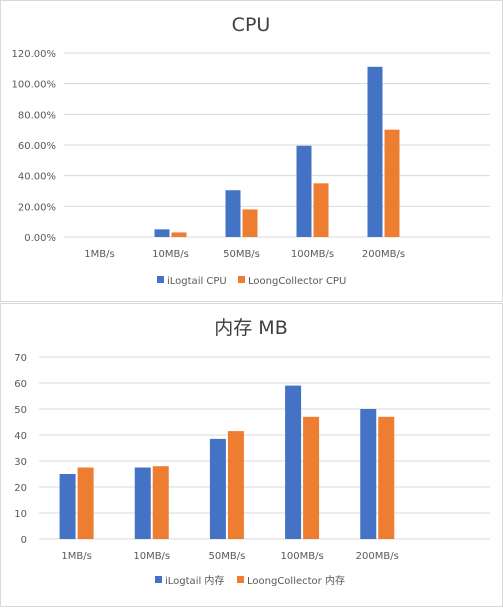 This screenshot has width=503, height=610. Describe the element at coordinates (20, 436) in the screenshot. I see `memory-y-tick-label: 40` at that location.